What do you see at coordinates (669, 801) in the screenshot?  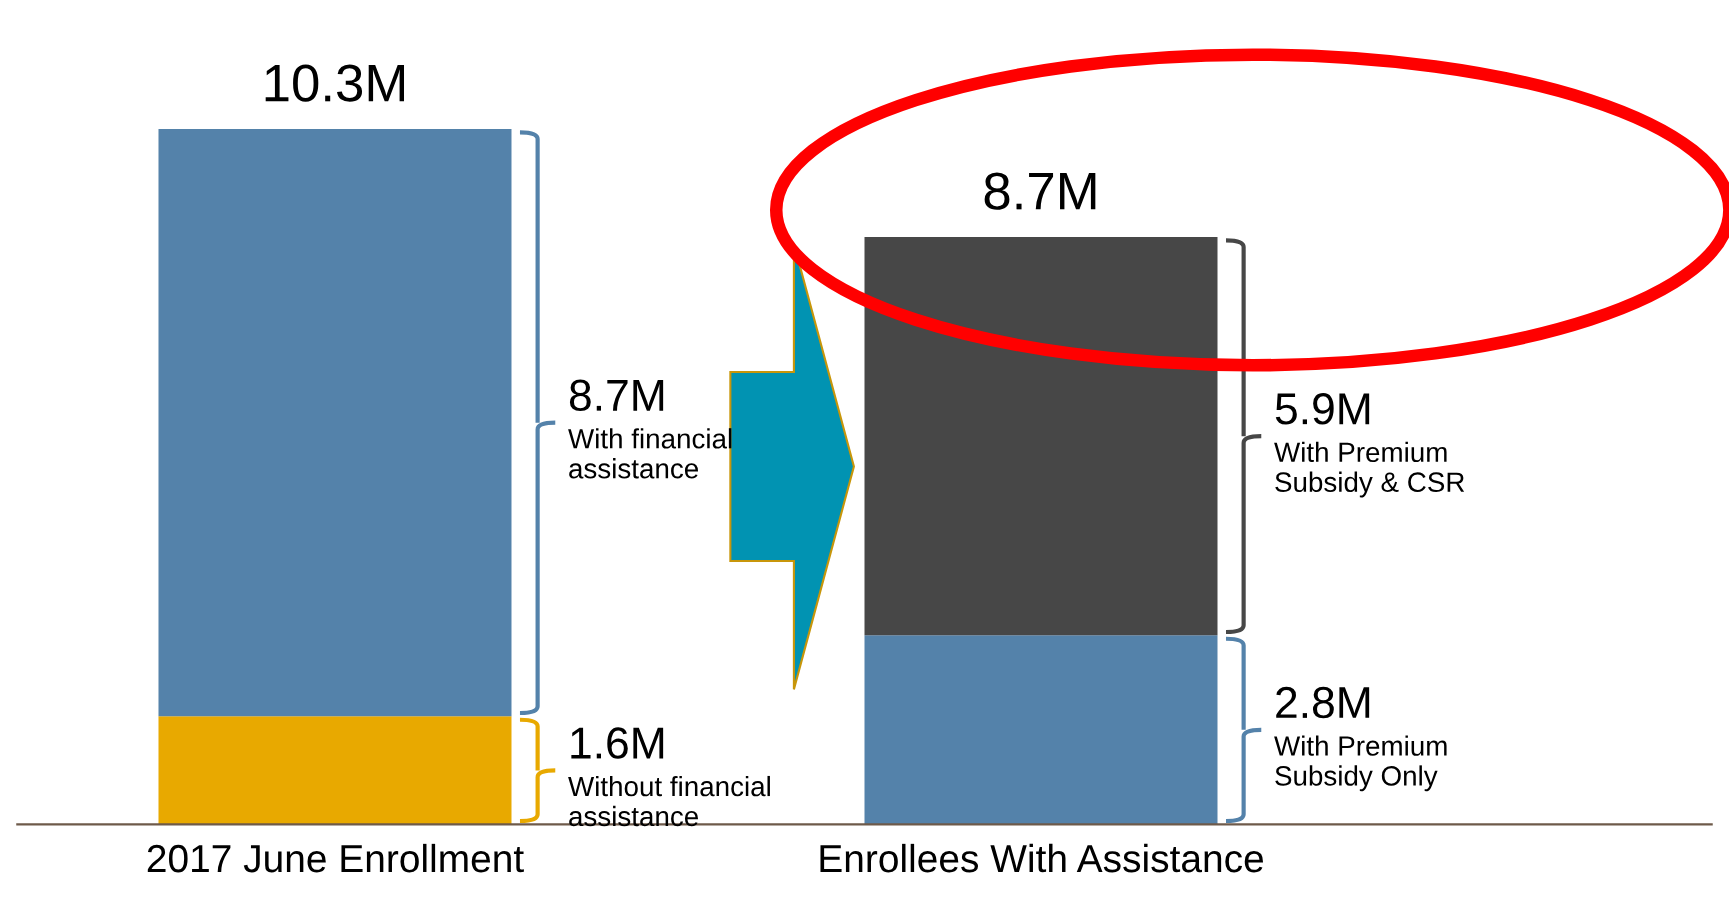 I see `annotation: Without financial assistance` at bounding box center [669, 801].